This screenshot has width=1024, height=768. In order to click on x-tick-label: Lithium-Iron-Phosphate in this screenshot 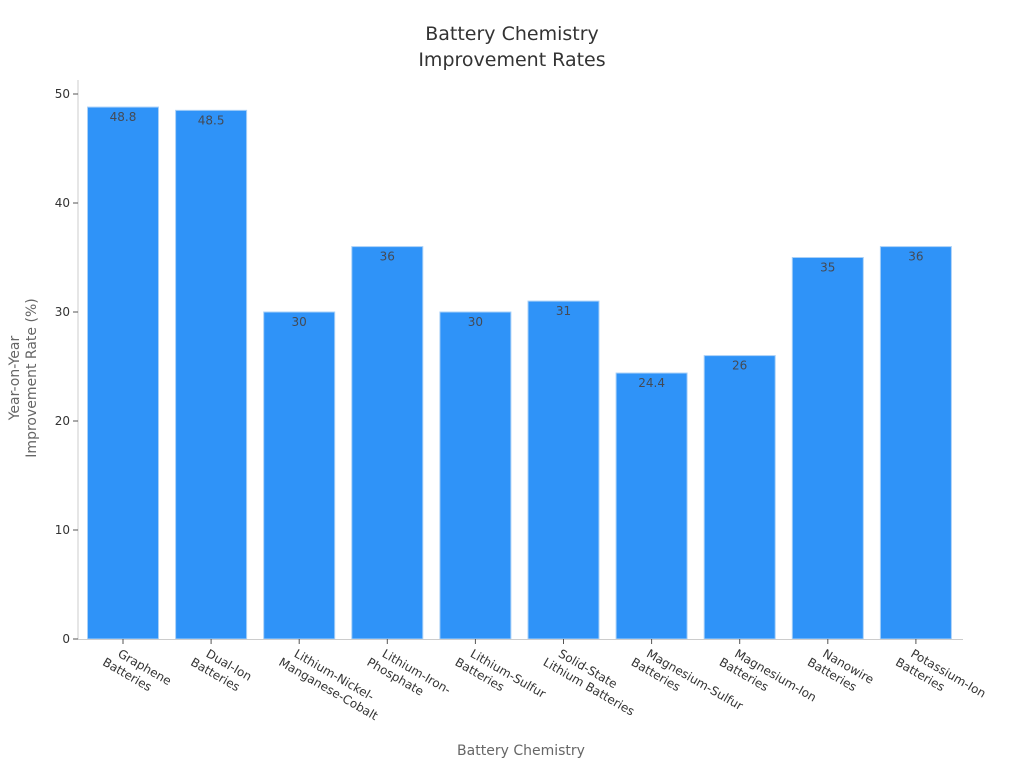, I will do `click(409, 672)`.